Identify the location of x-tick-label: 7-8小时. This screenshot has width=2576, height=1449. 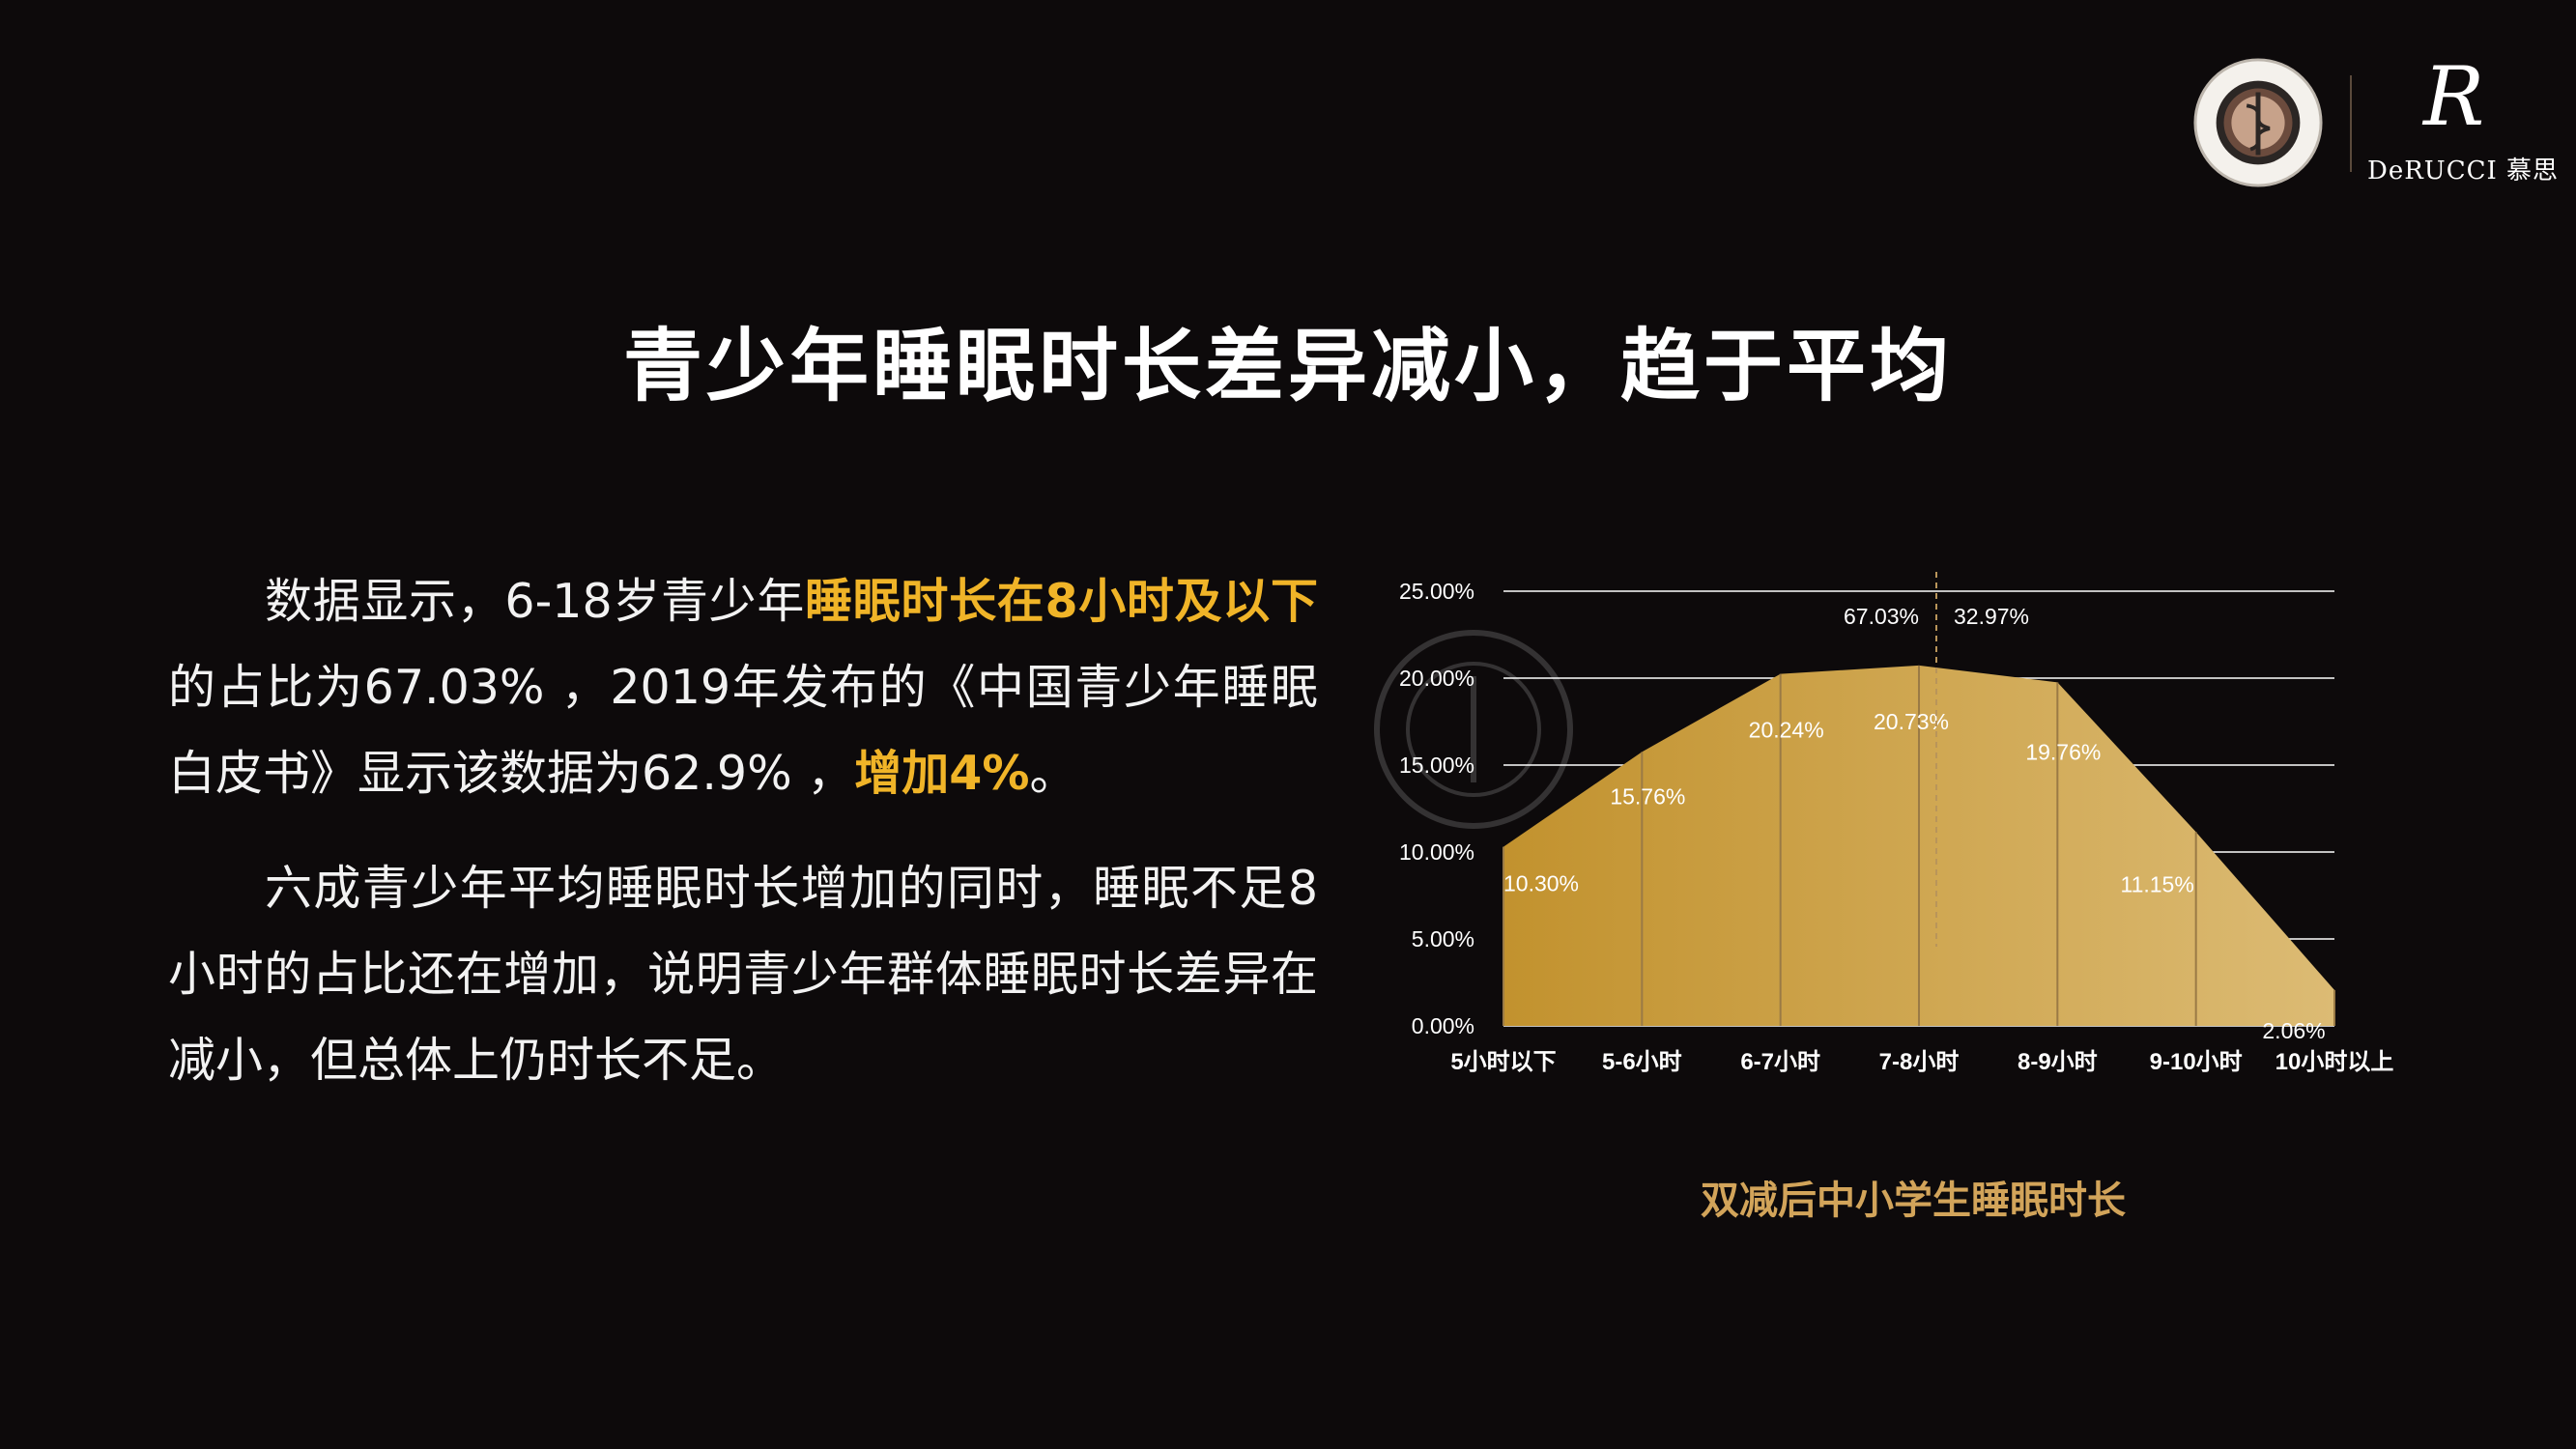
(1920, 1062).